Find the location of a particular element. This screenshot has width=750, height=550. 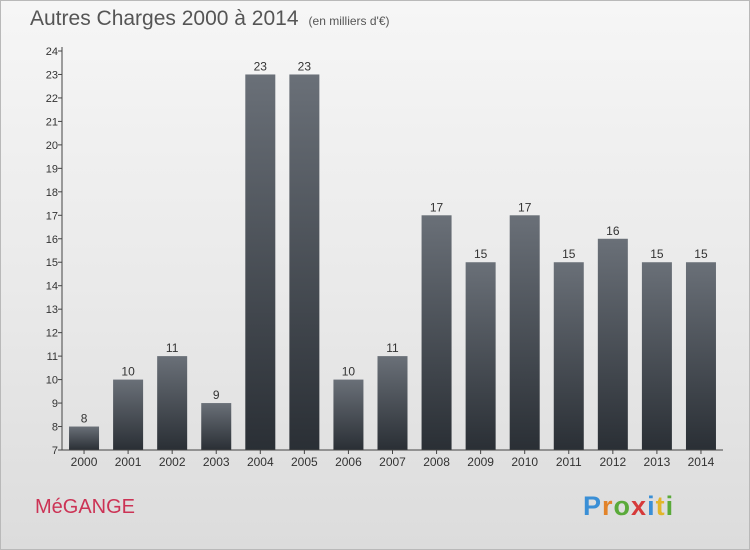

y-tick-label: 15 is located at coordinates (52, 263).